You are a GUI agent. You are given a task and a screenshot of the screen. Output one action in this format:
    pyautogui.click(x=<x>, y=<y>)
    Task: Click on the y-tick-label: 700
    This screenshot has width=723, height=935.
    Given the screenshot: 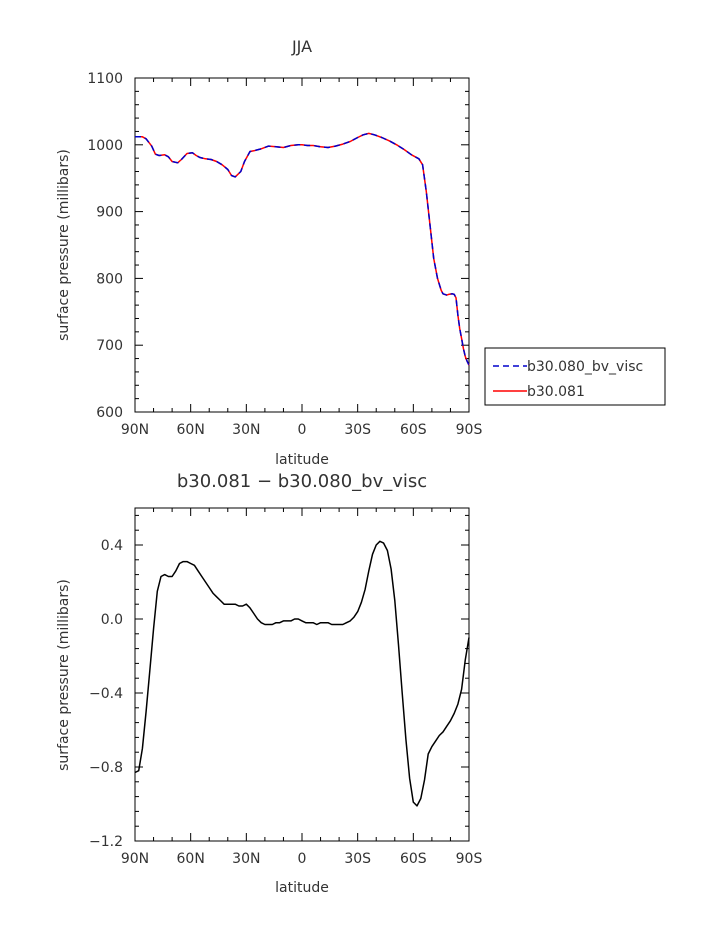 What is the action you would take?
    pyautogui.click(x=109, y=346)
    